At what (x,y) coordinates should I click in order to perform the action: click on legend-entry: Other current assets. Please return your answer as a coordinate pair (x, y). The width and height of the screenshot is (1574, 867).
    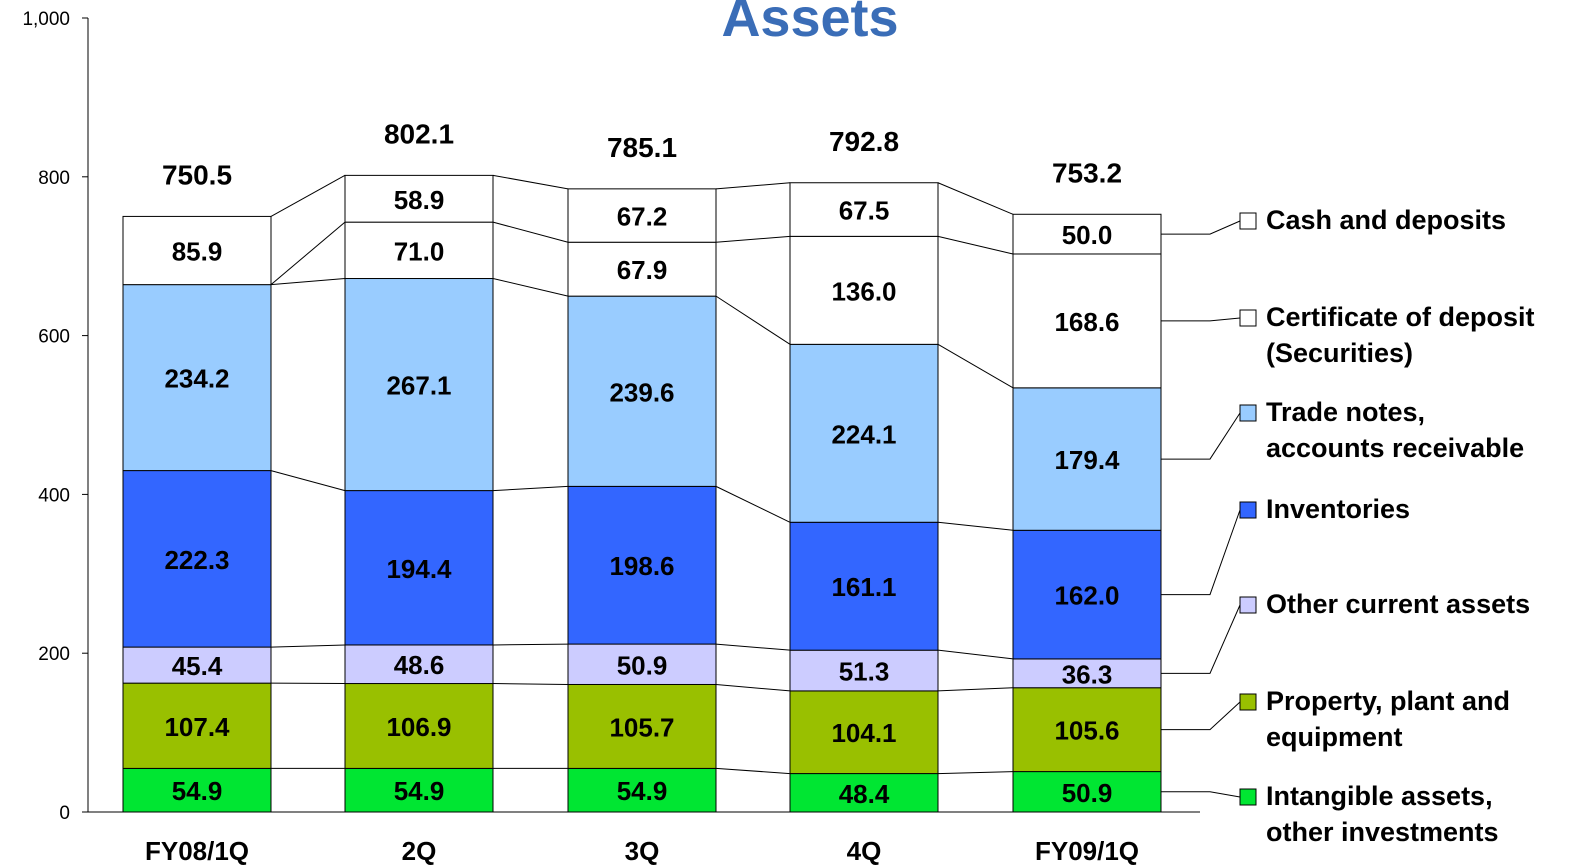
    Looking at the image, I should click on (1398, 604).